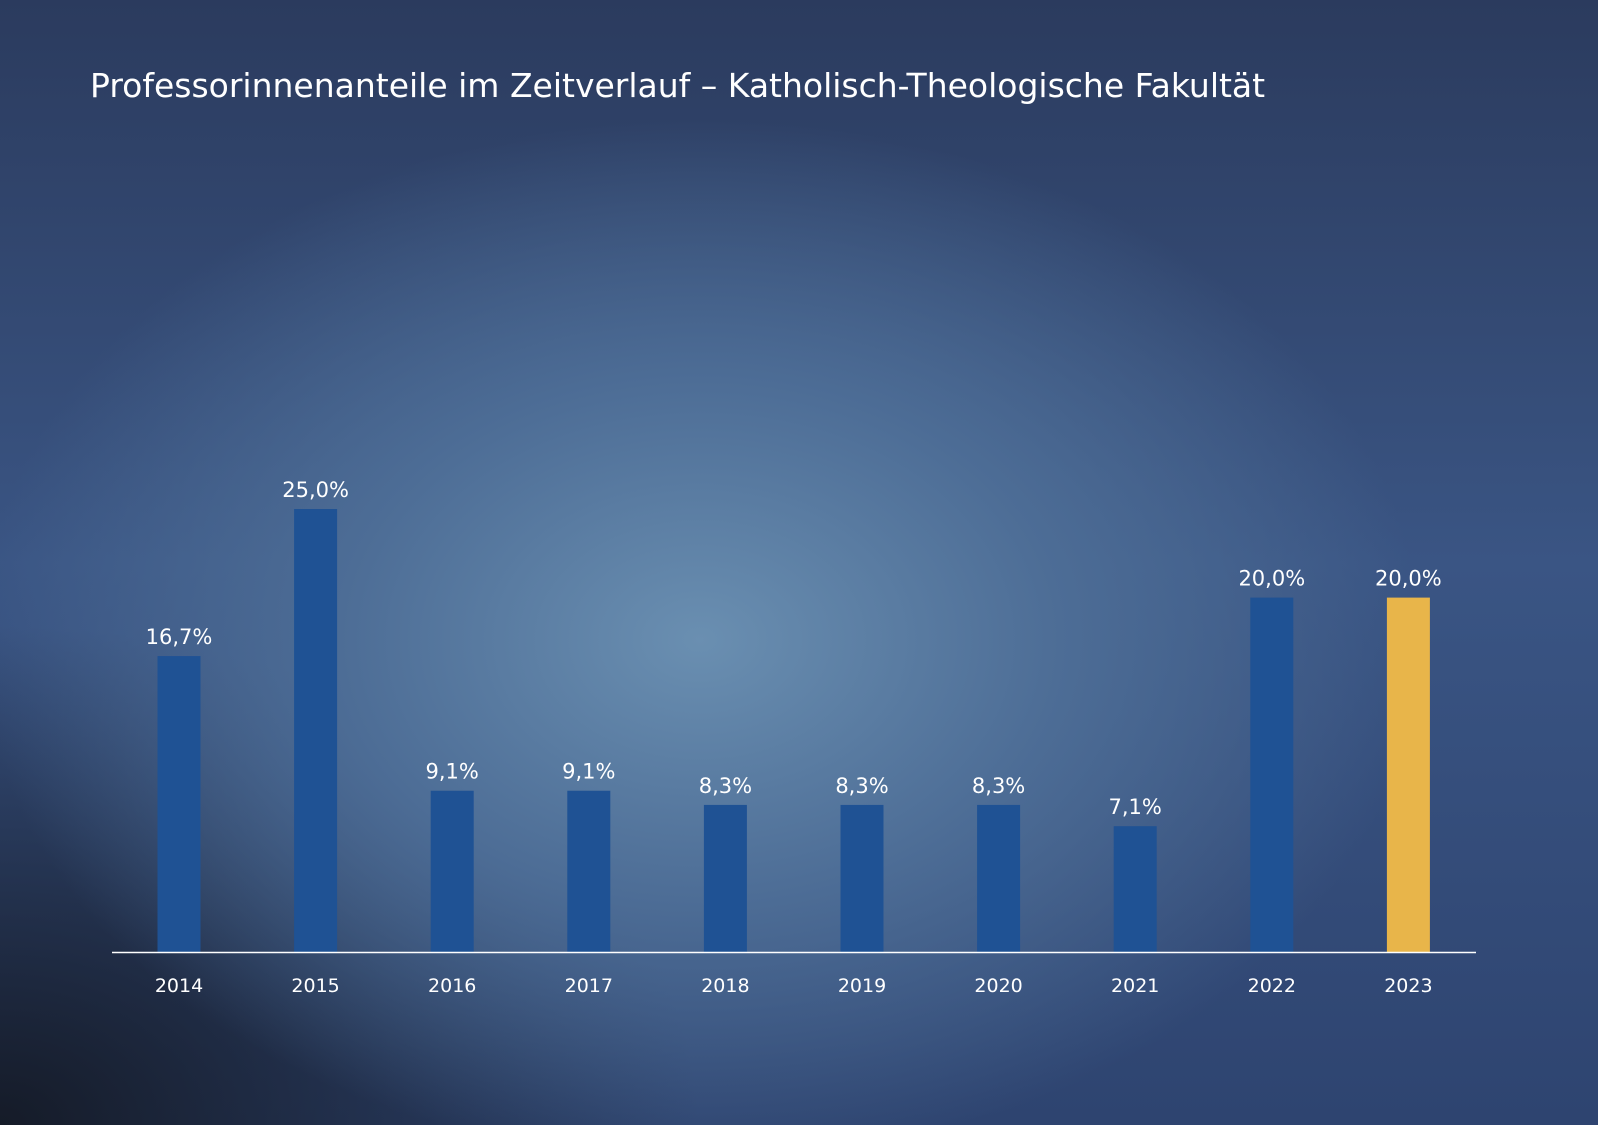 The width and height of the screenshot is (1598, 1125). I want to click on bar-2019, so click(862, 878).